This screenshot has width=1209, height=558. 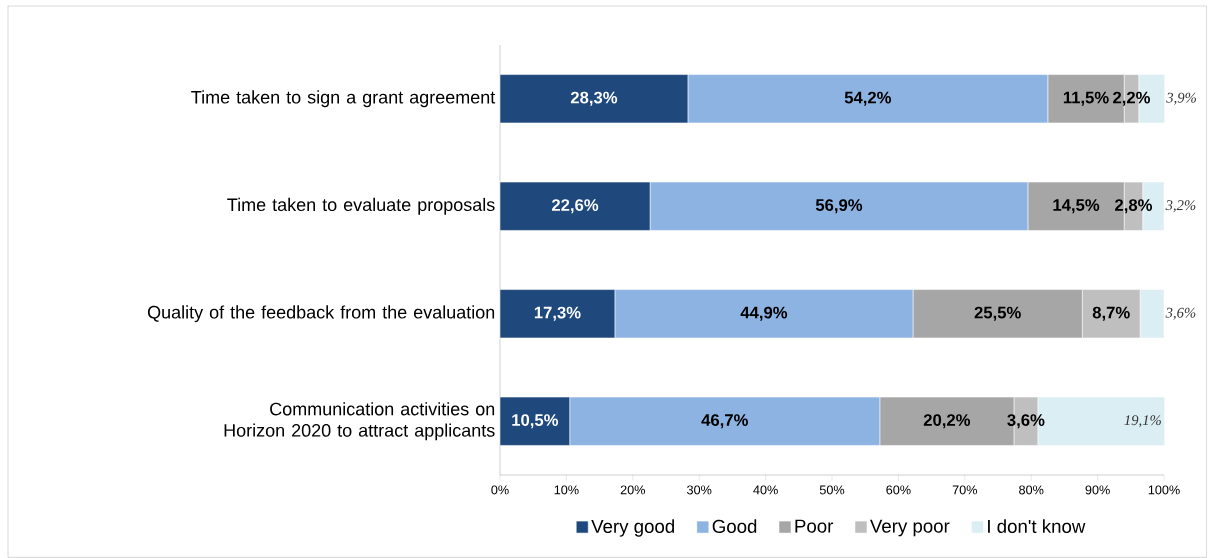 I want to click on x-tick-label: 60%, so click(x=898, y=490).